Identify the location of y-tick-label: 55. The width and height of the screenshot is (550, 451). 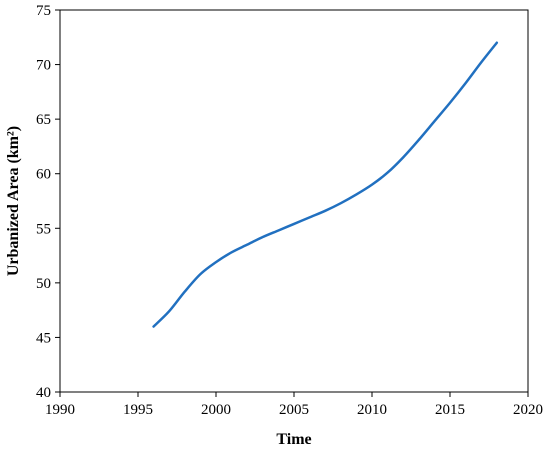
(43, 229).